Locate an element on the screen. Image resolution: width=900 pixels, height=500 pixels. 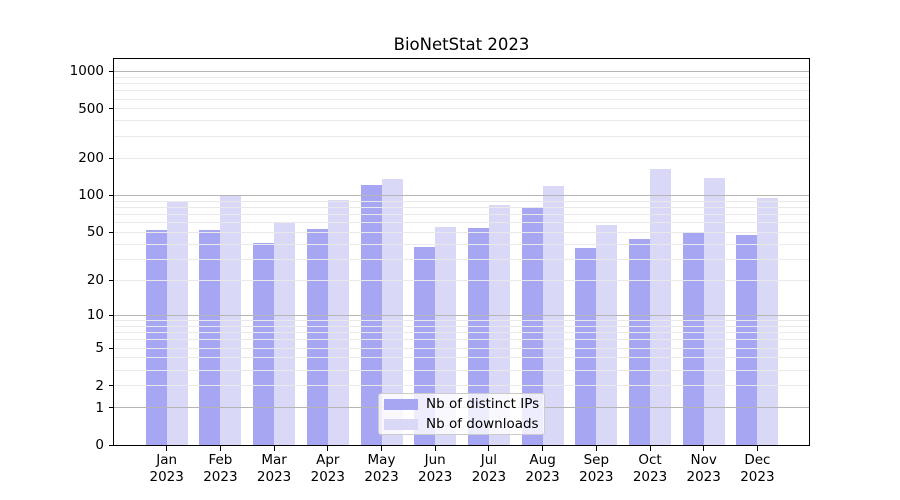
x-tick-label-sep-2023: Sep 2023 is located at coordinates (596, 468).